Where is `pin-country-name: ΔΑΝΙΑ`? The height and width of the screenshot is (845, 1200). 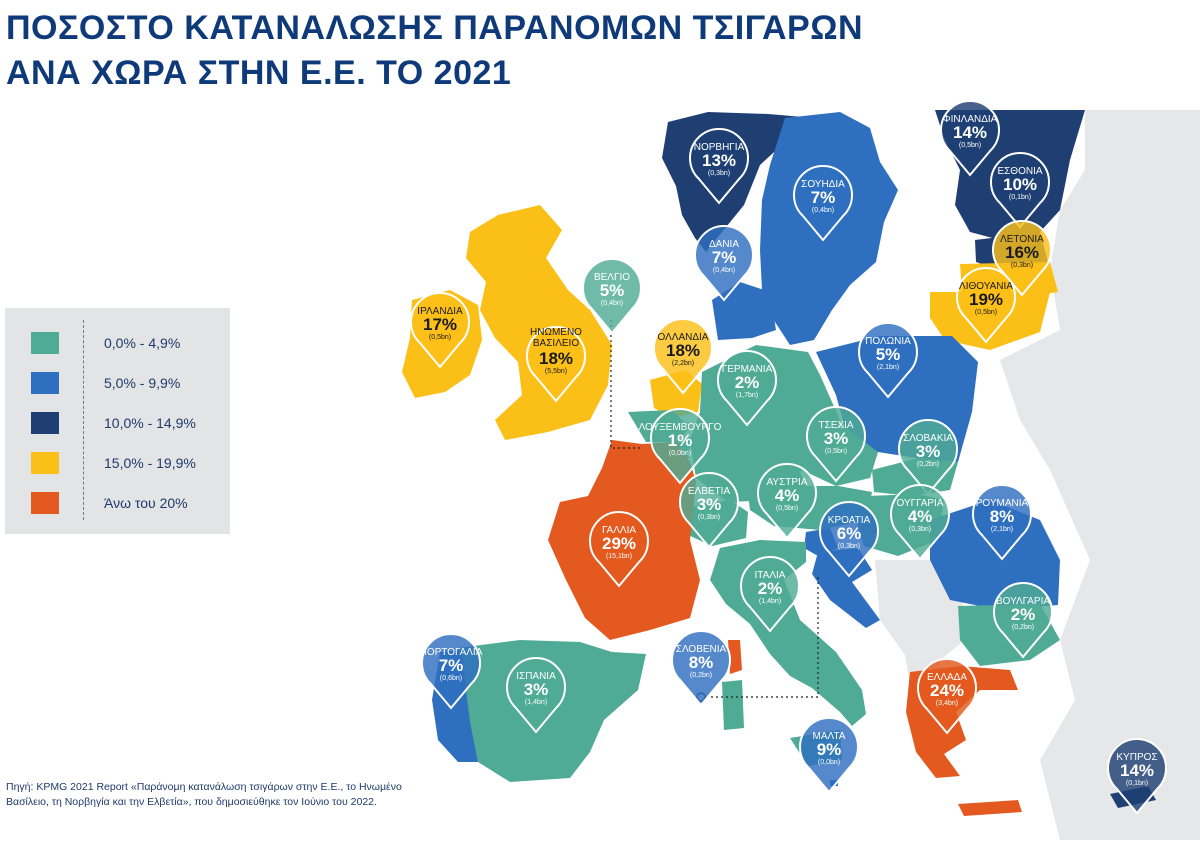 pin-country-name: ΔΑΝΙΑ is located at coordinates (724, 244).